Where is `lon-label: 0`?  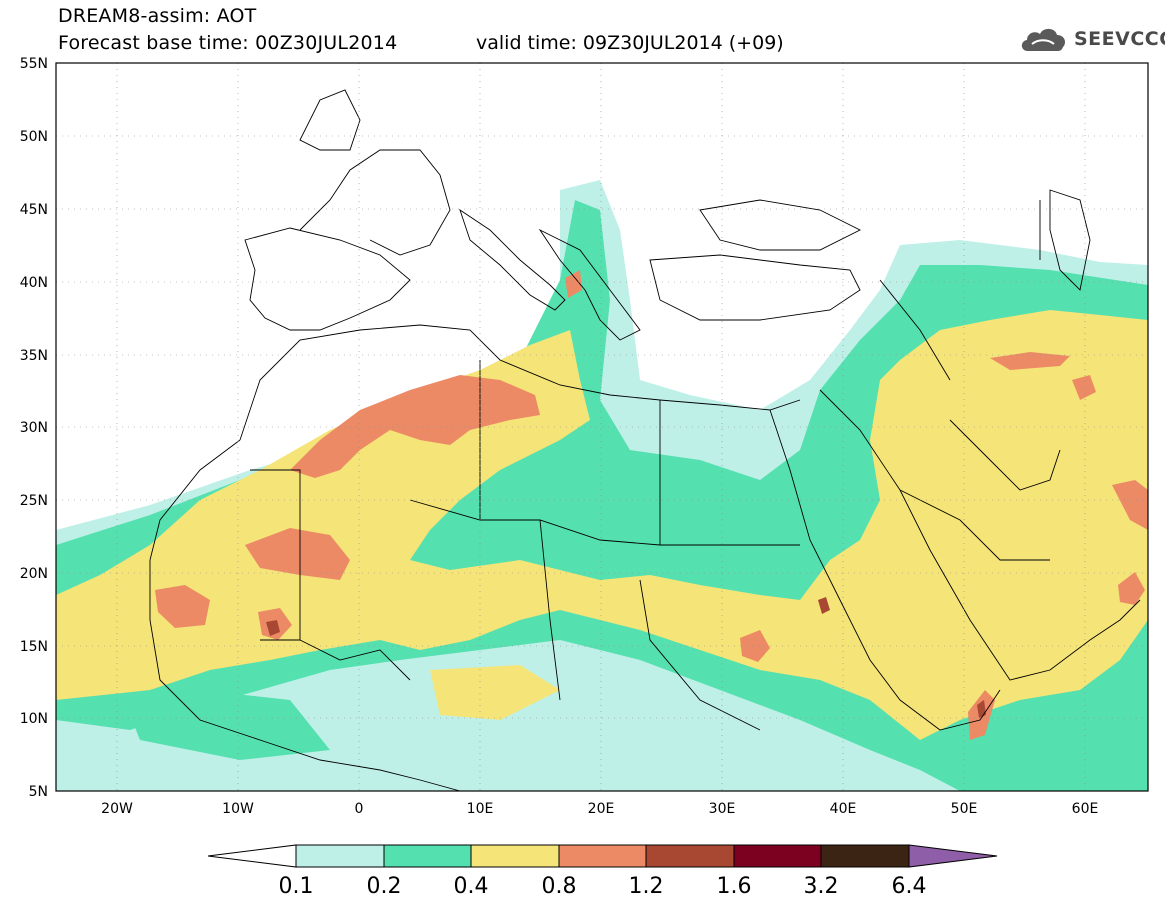
lon-label: 0 is located at coordinates (359, 809).